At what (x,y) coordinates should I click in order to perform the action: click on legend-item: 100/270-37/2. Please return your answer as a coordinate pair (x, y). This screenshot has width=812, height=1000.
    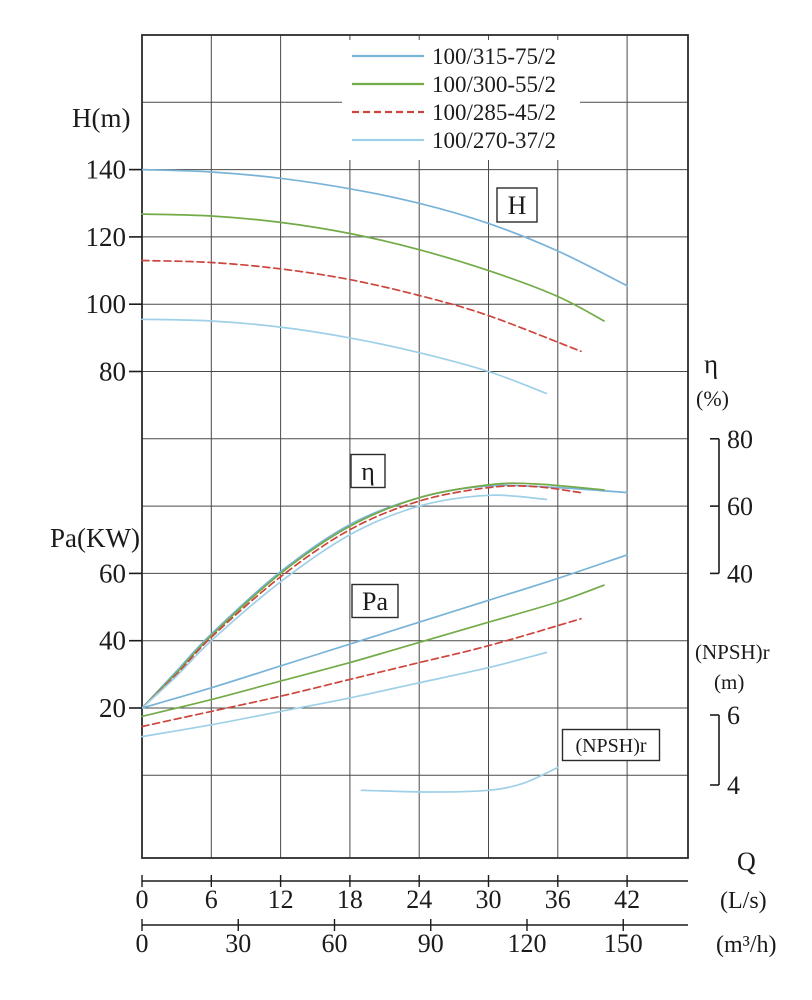
    Looking at the image, I should click on (454, 140).